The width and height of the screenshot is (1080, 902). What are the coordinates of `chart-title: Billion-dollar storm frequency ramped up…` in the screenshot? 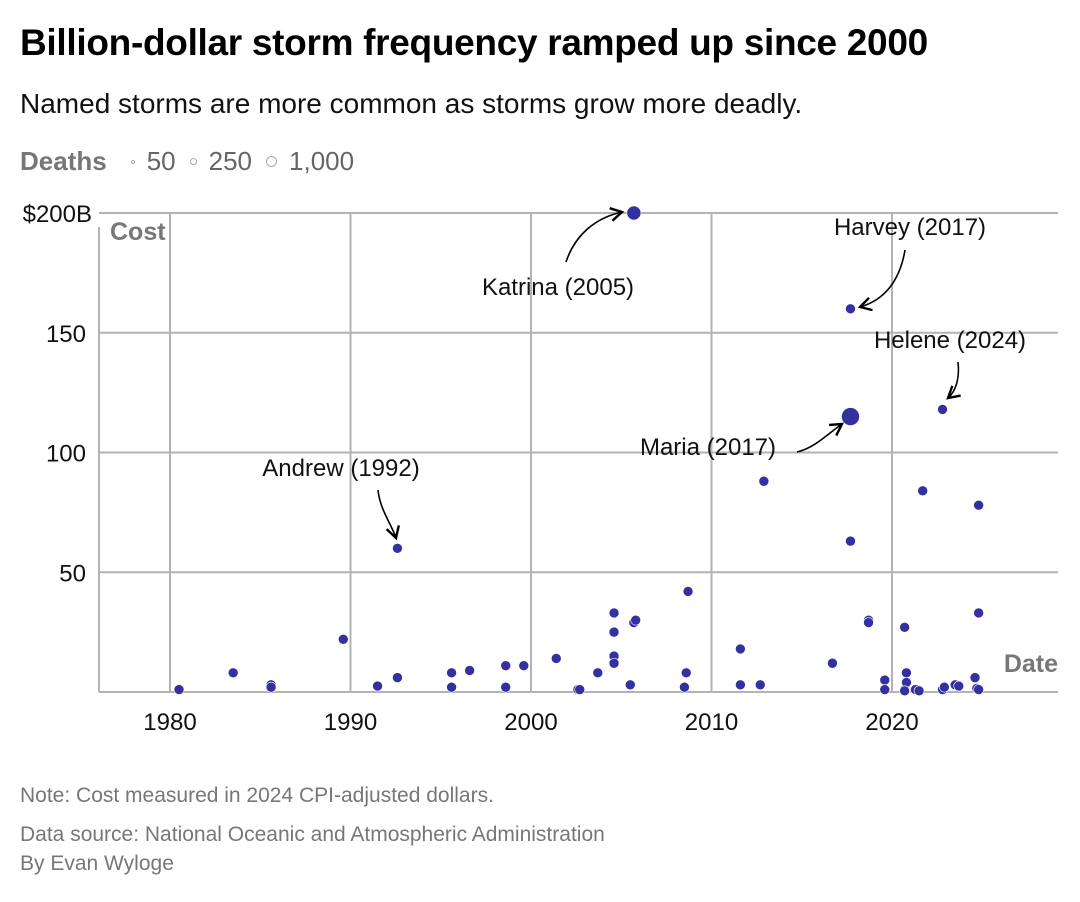 It's located at (474, 42).